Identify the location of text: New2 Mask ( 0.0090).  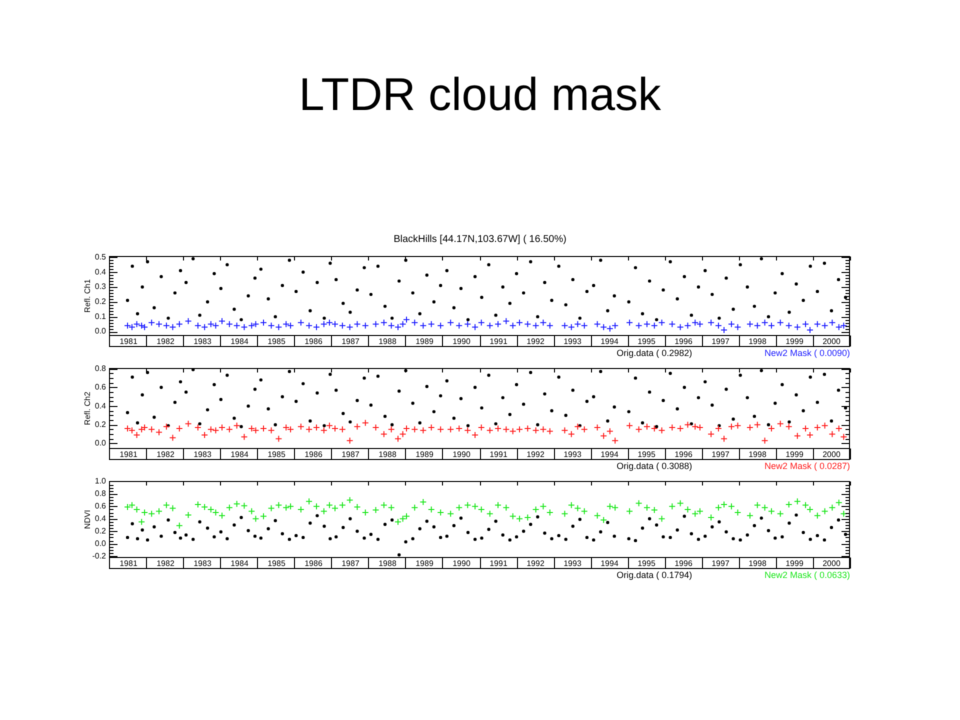
(807, 353).